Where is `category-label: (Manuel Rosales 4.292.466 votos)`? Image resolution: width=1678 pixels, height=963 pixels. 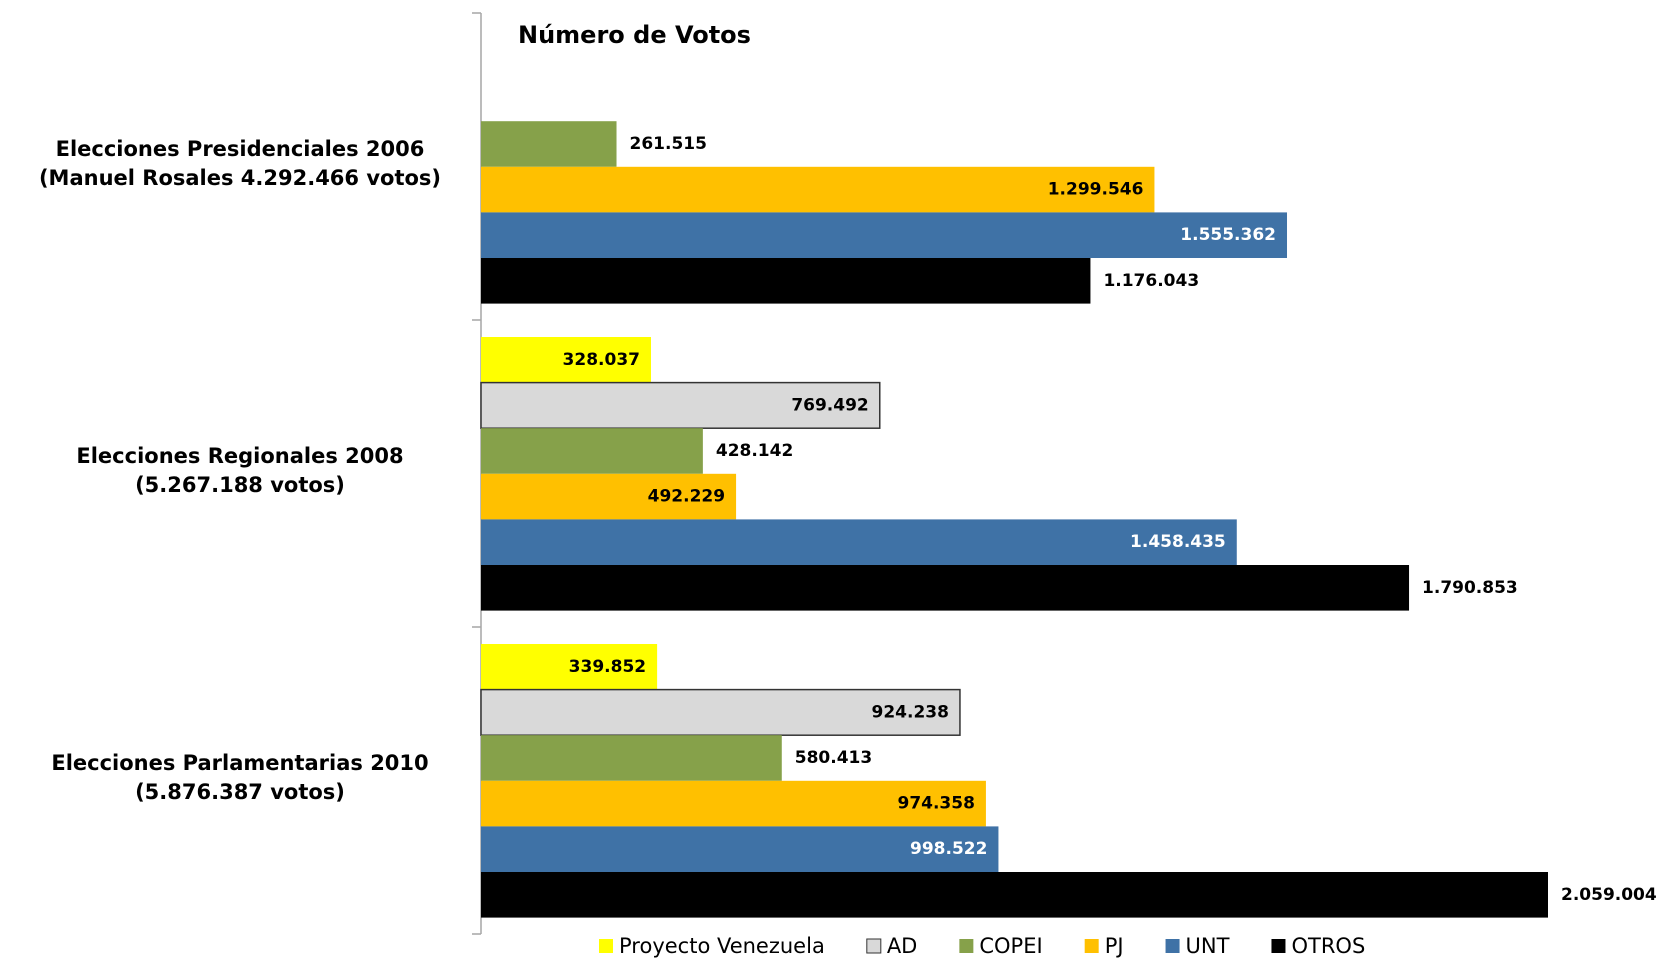 category-label: (Manuel Rosales 4.292.466 votos) is located at coordinates (240, 178).